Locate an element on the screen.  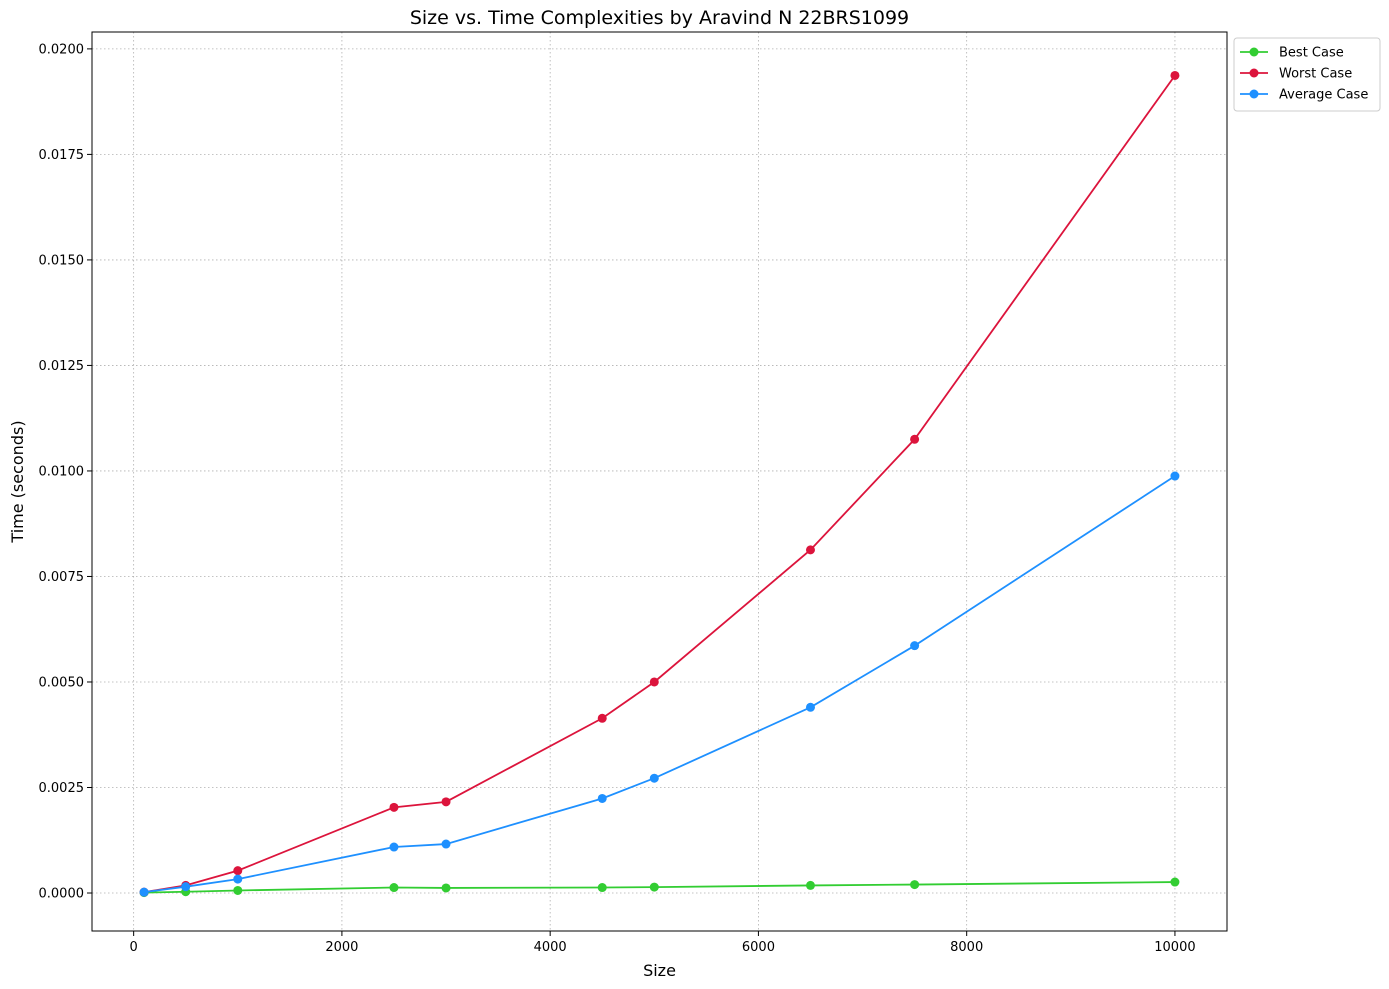
y-tick-label: 0.0175 is located at coordinates (62, 155).